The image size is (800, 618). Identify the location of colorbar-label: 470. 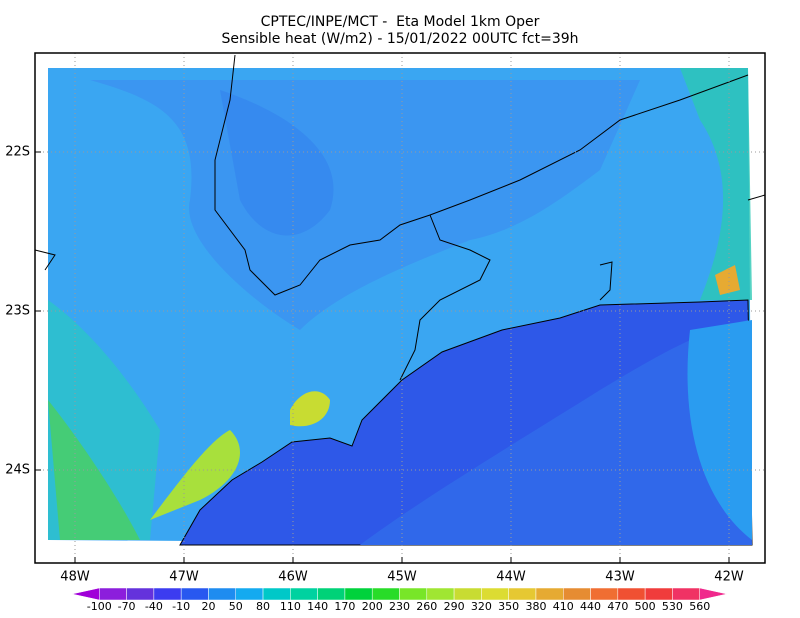
(617, 606).